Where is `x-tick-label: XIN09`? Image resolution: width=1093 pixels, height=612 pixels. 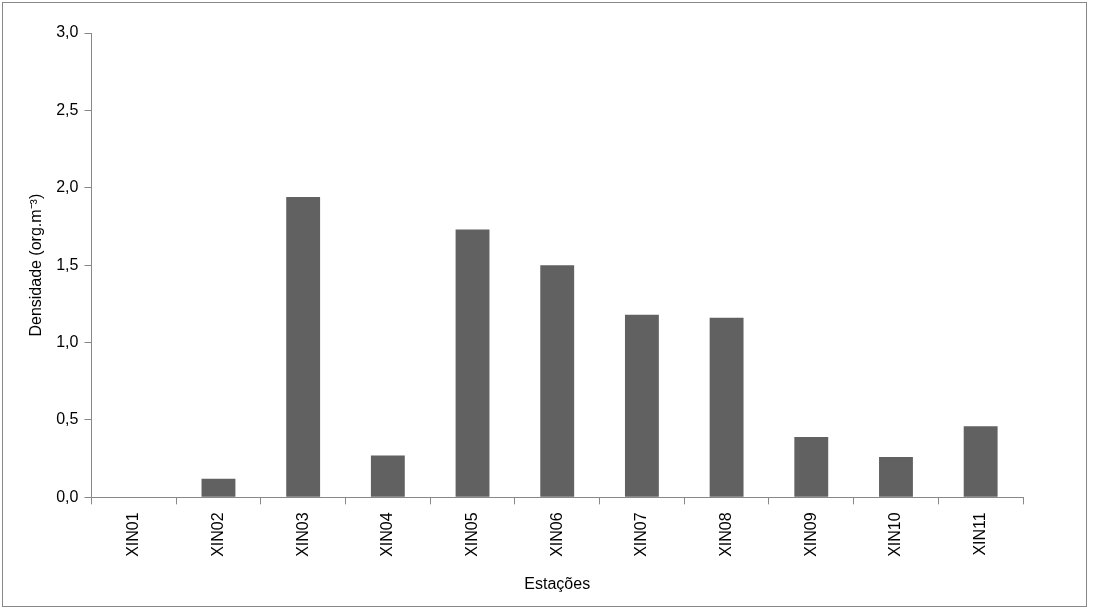 x-tick-label: XIN09 is located at coordinates (810, 534).